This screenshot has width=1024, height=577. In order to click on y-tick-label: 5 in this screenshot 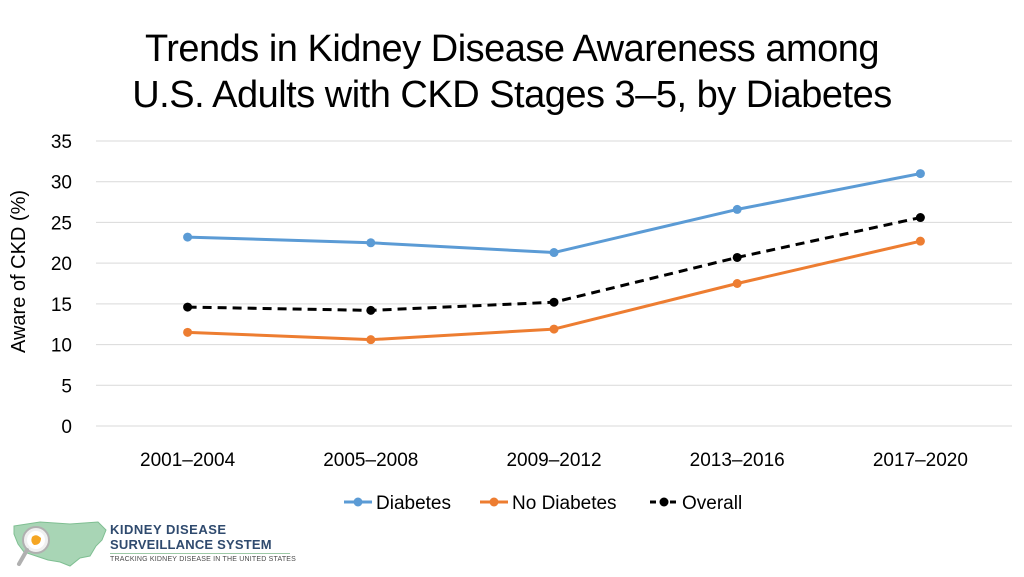, I will do `click(66, 386)`.